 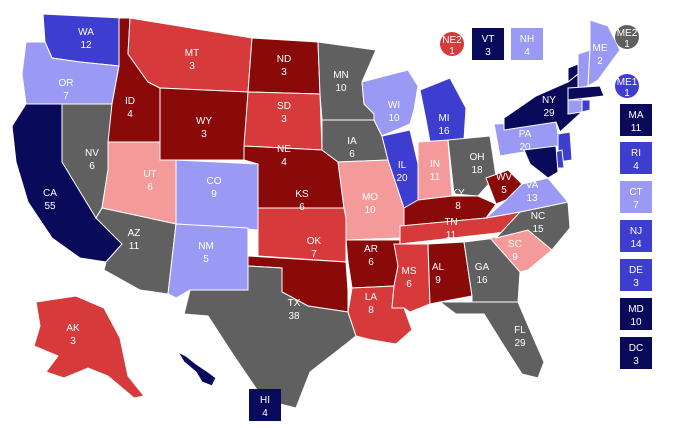 I want to click on state-label-mi: MI, so click(x=443, y=118).